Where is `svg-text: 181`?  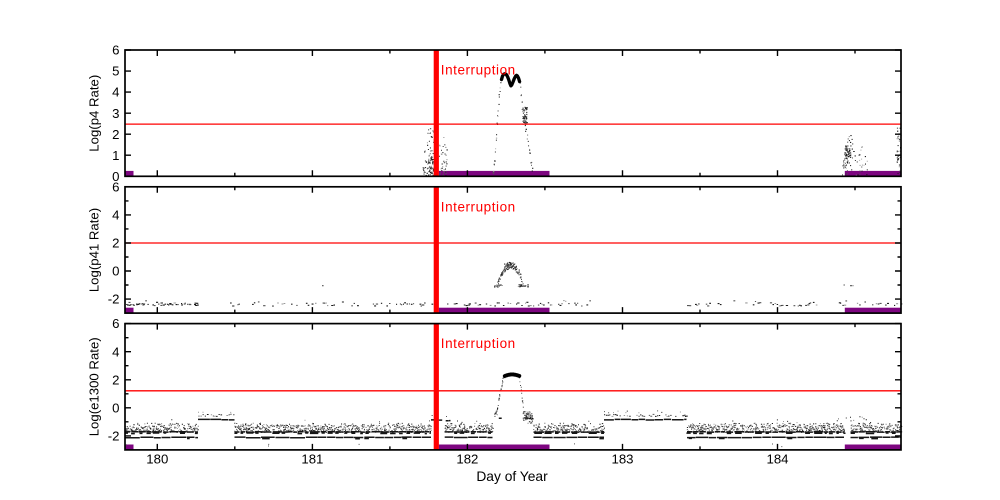 svg-text: 181 is located at coordinates (312, 459).